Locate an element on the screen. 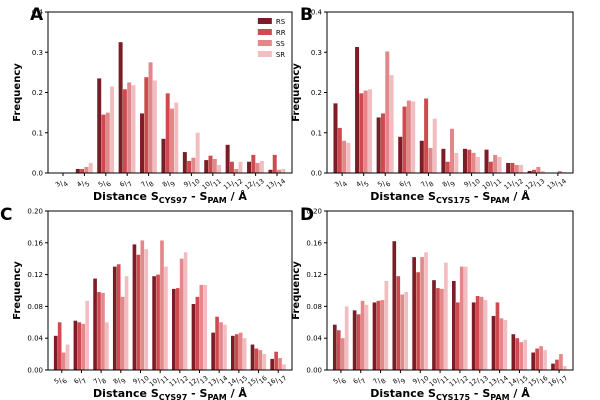  x-tick-label: 12/13 is located at coordinates (478, 381).